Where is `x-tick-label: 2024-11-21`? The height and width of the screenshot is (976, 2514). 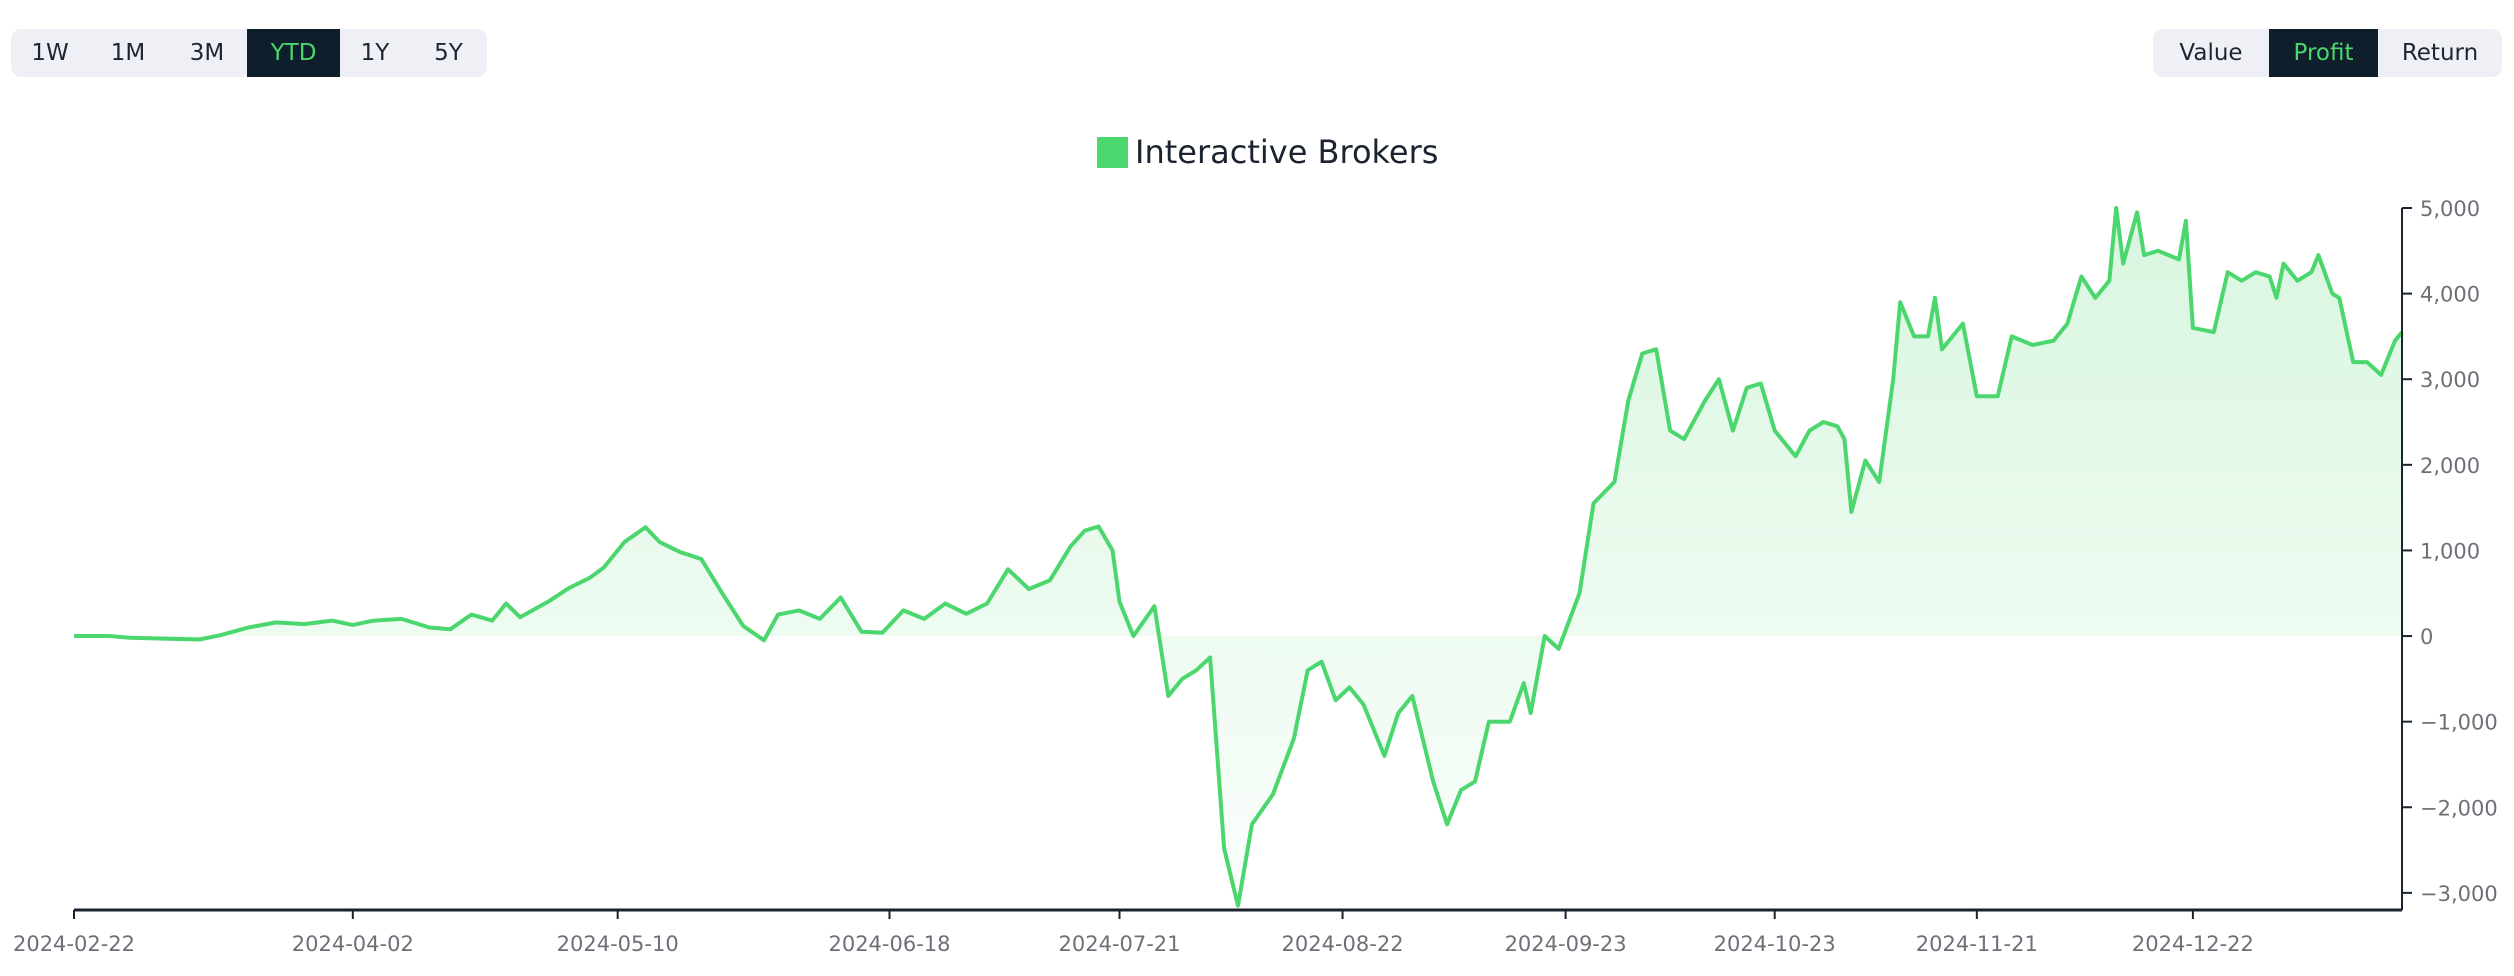 x-tick-label: 2024-11-21 is located at coordinates (1977, 944).